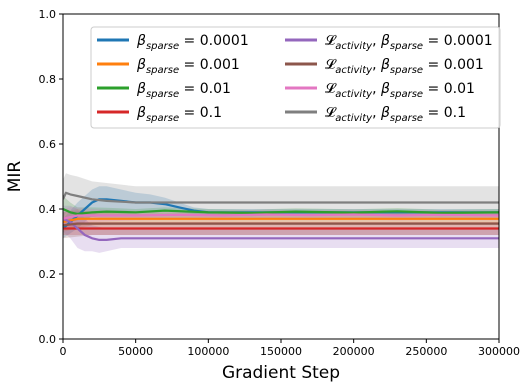 The height and width of the screenshot is (383, 523). I want to click on legend-label-a1e3: 𝓛activity, βsparse = 0.001, so click(404, 66).